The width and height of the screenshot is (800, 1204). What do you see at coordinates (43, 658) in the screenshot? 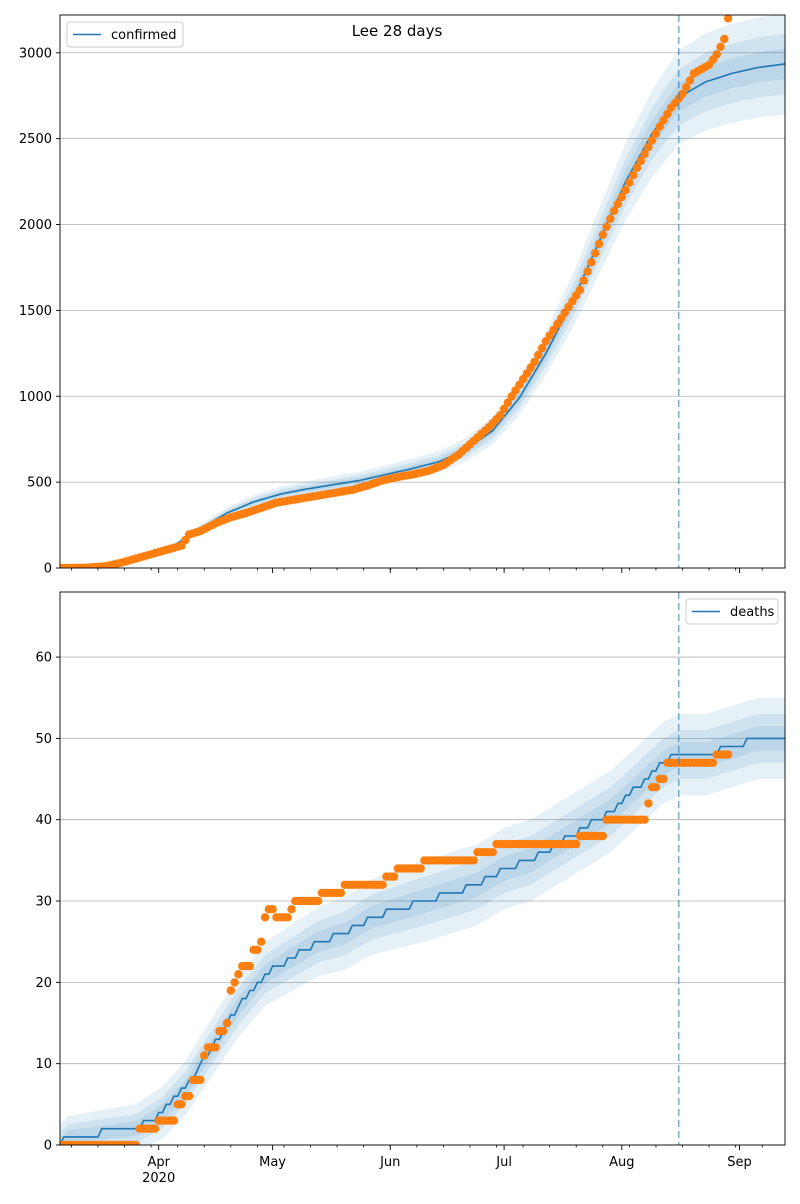
I see `deaths-y-tick-label: 60` at bounding box center [43, 658].